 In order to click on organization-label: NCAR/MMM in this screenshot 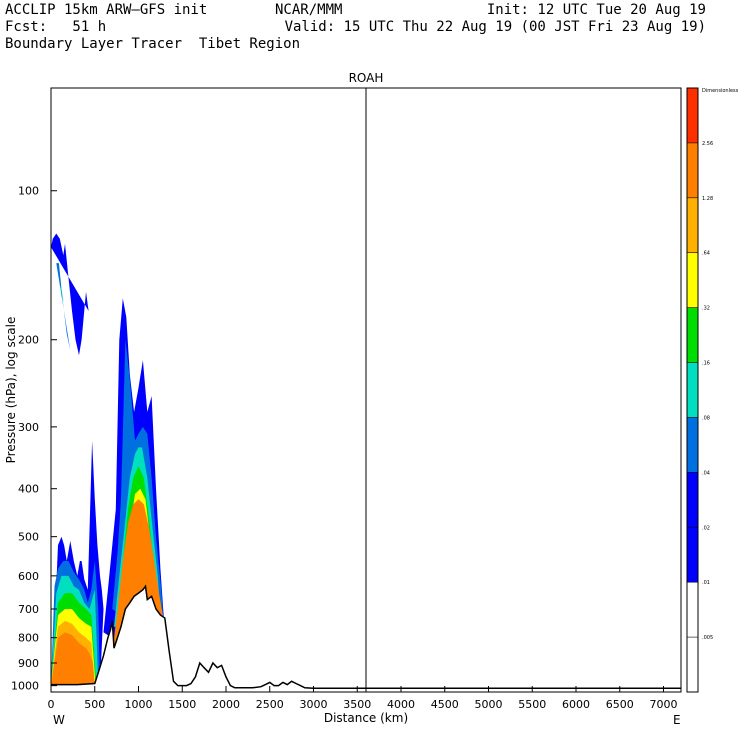, I will do `click(309, 10)`.